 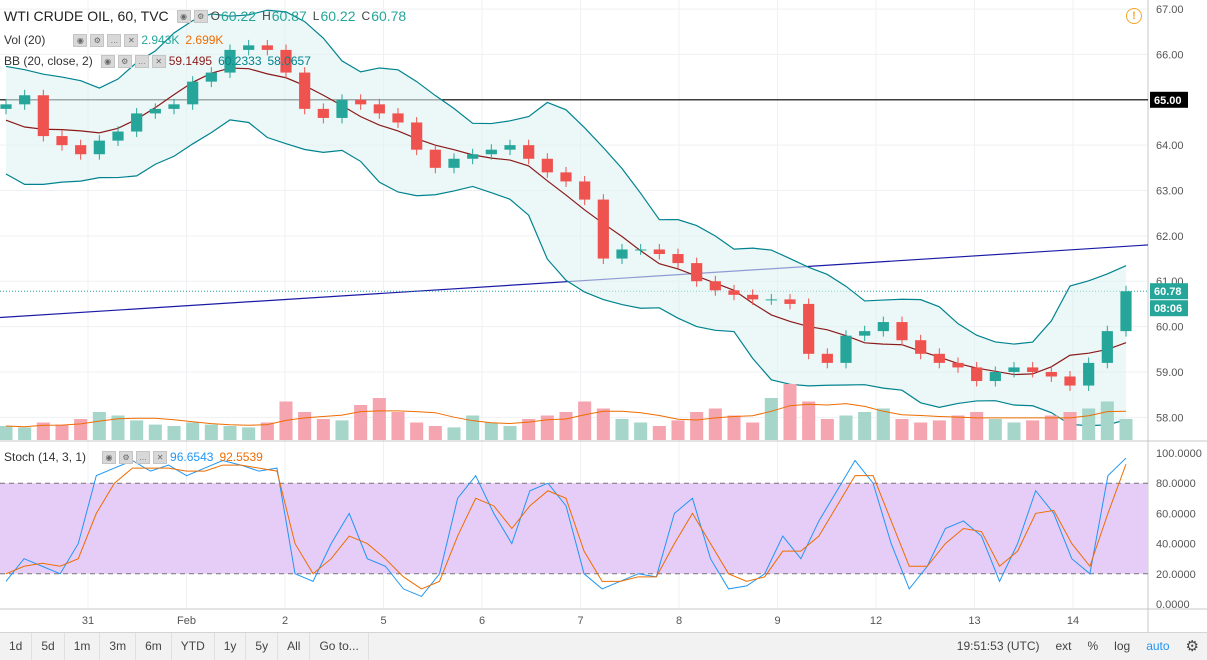 I want to click on stoch-band, so click(x=574, y=528).